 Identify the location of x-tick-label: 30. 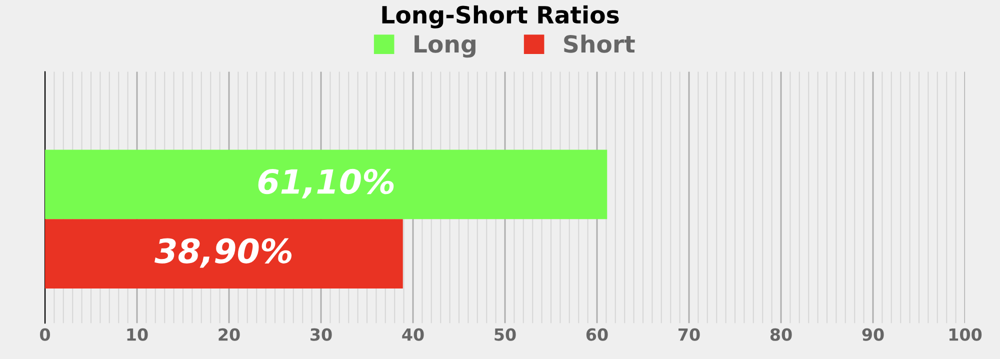
(321, 334).